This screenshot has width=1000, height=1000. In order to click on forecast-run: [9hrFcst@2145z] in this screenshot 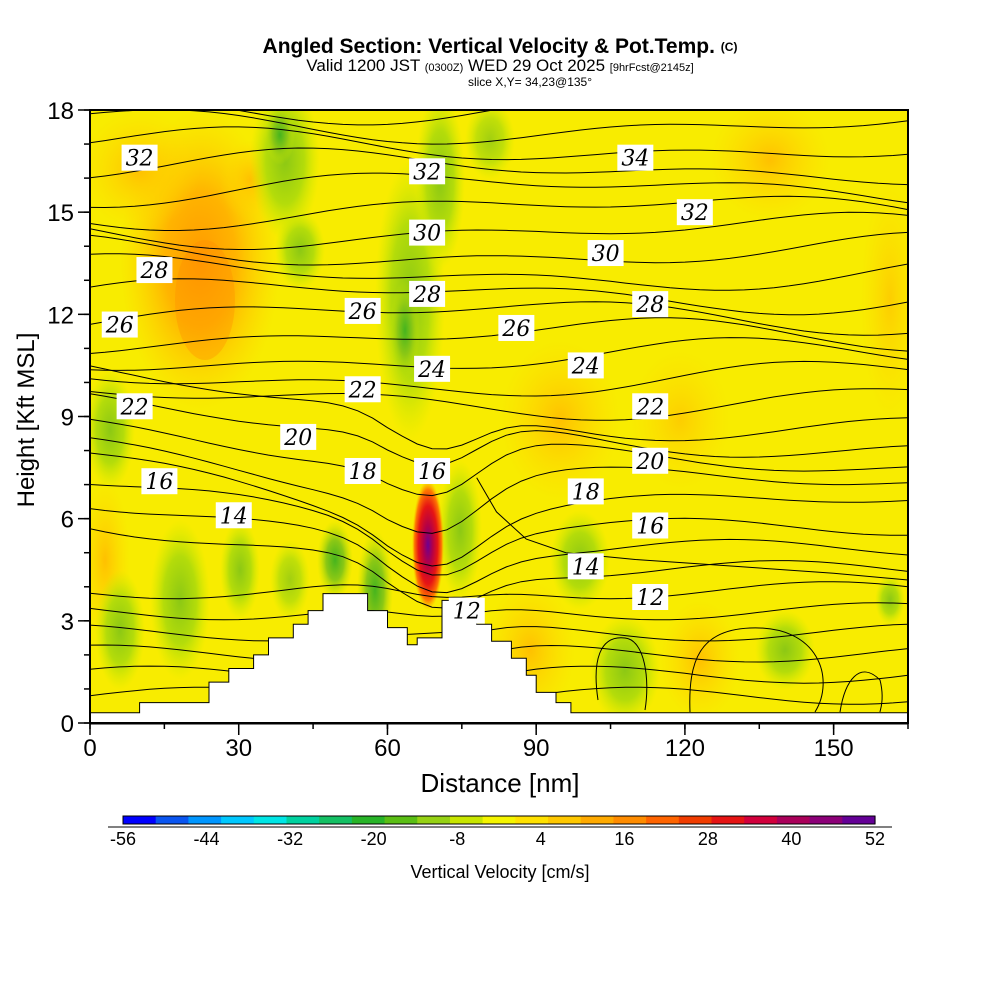, I will do `click(651, 68)`.